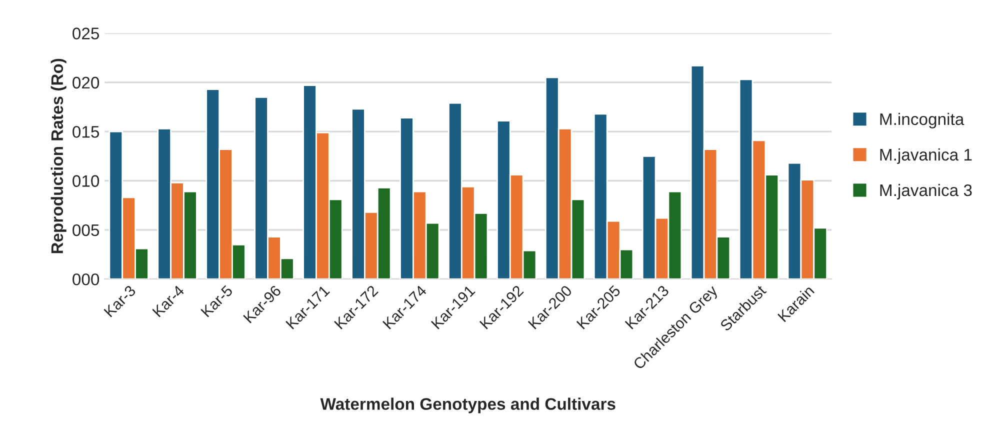  What do you see at coordinates (926, 156) in the screenshot?
I see `legend-label: M.javanica 1` at bounding box center [926, 156].